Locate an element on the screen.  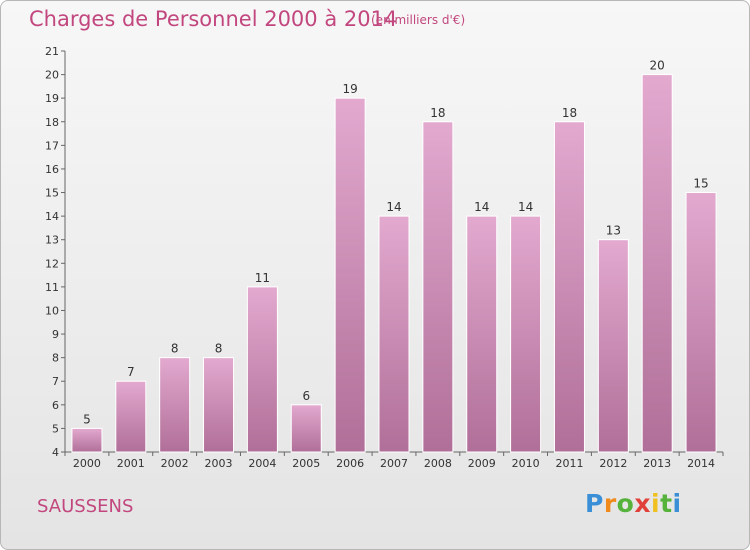
x-tick-label: 2009 is located at coordinates (482, 463).